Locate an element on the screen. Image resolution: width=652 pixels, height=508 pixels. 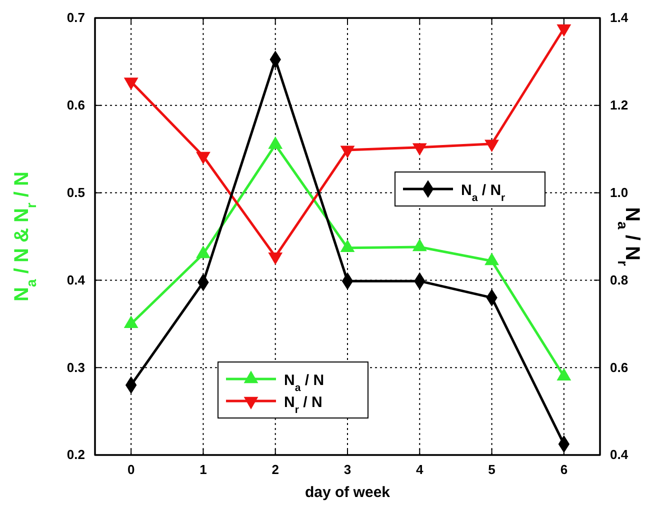
y2-tick-label: 0.8 is located at coordinates (619, 280).